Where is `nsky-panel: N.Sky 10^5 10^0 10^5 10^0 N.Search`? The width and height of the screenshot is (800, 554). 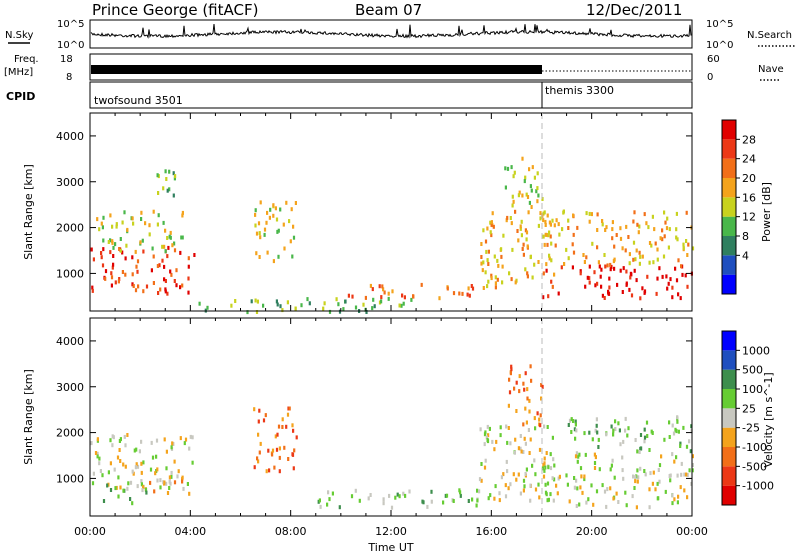 nsky-panel: N.Sky 10^5 10^0 10^5 10^0 N.Search is located at coordinates (400, 35).